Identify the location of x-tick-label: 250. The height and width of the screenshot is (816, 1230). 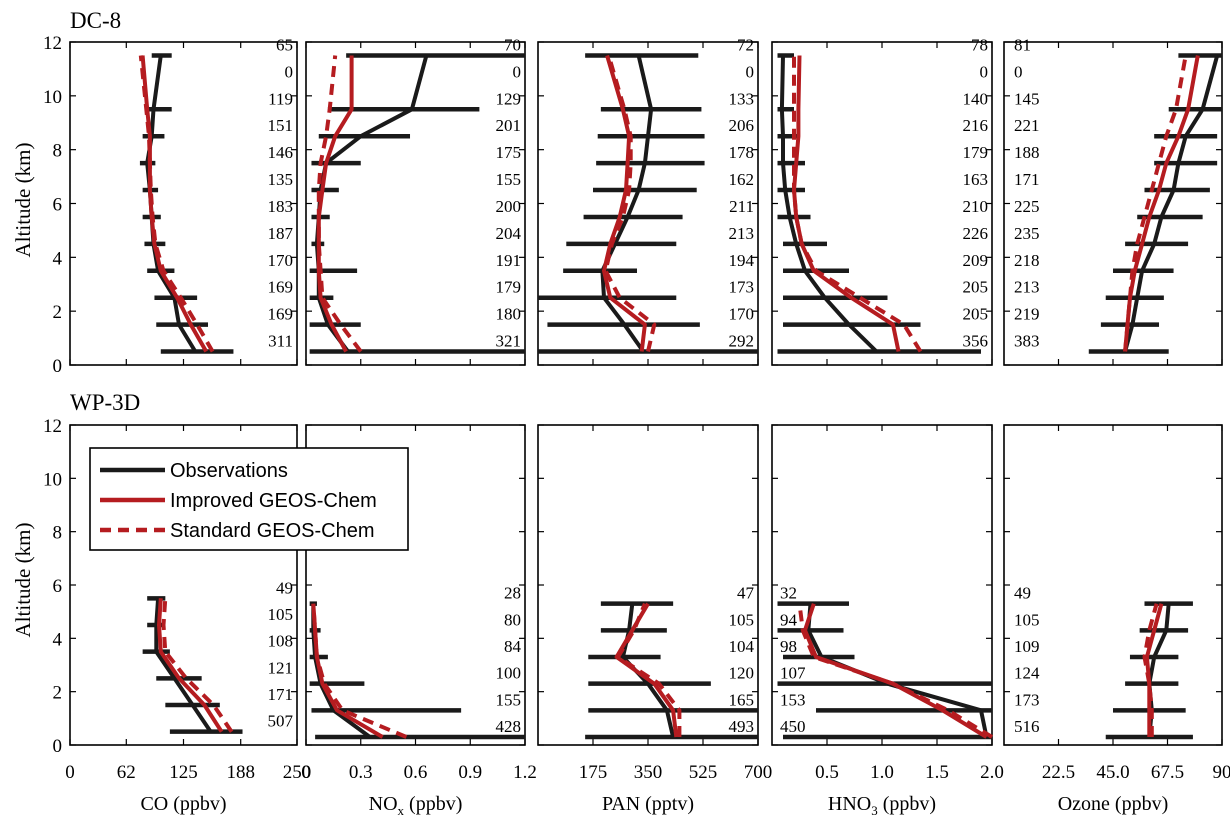
(297, 772).